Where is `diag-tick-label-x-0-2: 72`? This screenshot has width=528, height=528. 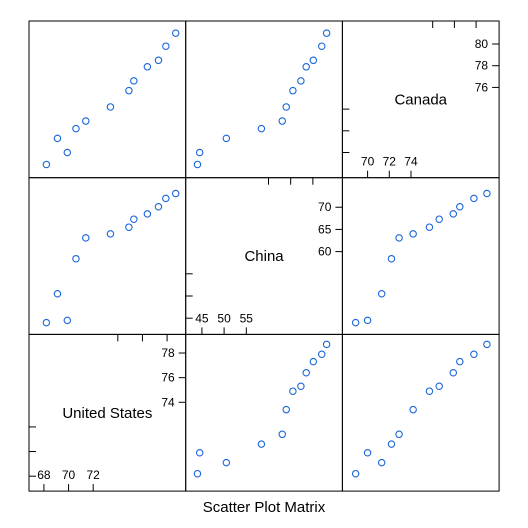
diag-tick-label-x-0-2: 72 is located at coordinates (94, 475).